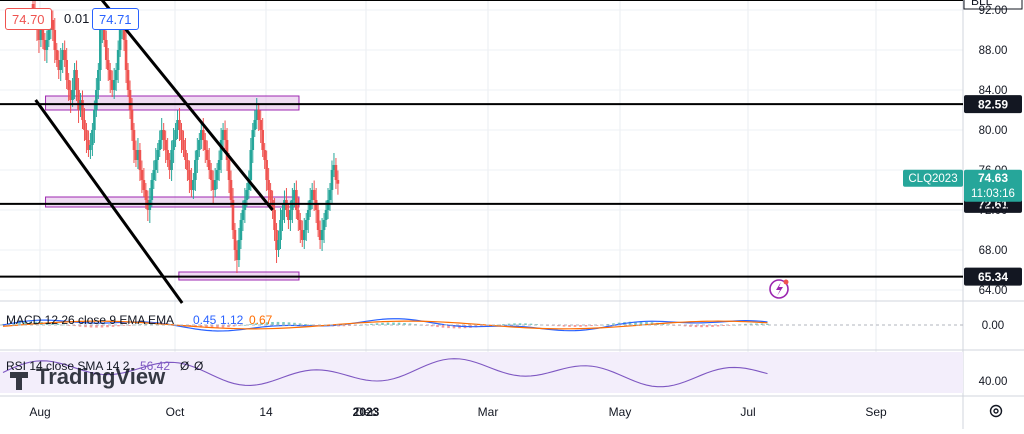  Describe the element at coordinates (993, 185) in the screenshot. I see `last-price-tag` at that location.